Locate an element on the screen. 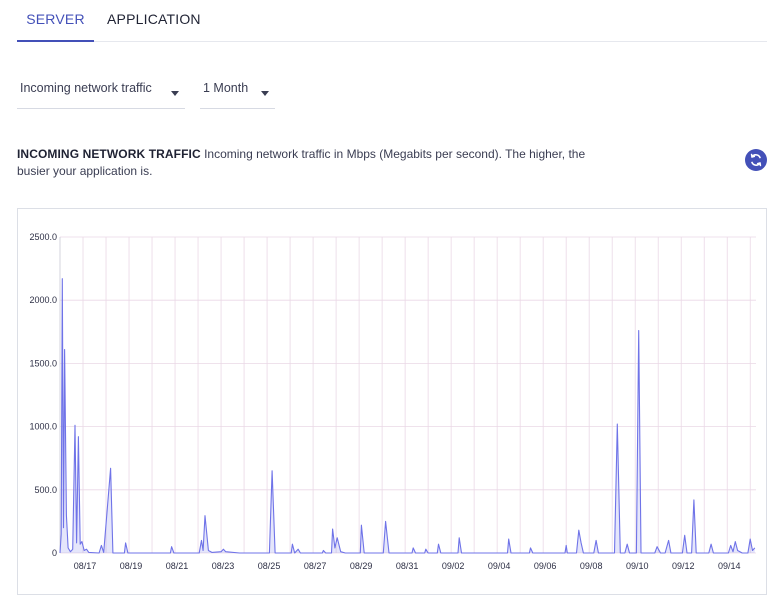  metric-select: Incoming network traffic is located at coordinates (101, 92).